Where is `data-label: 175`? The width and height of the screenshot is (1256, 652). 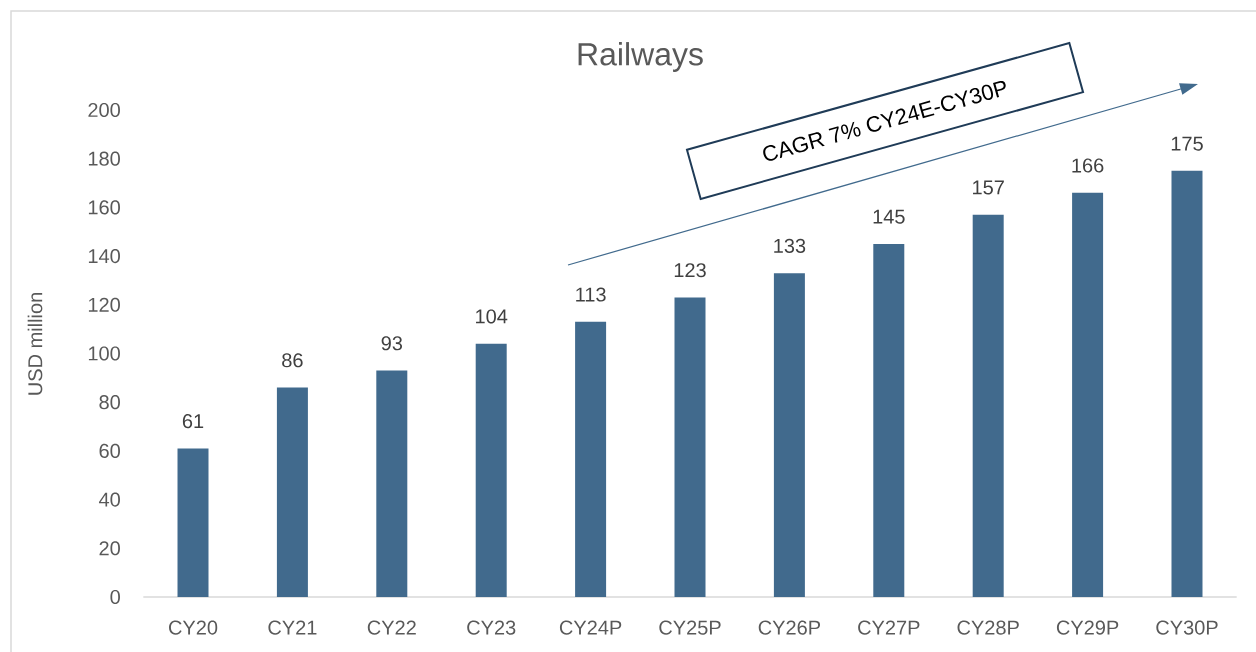
data-label: 175 is located at coordinates (1187, 143).